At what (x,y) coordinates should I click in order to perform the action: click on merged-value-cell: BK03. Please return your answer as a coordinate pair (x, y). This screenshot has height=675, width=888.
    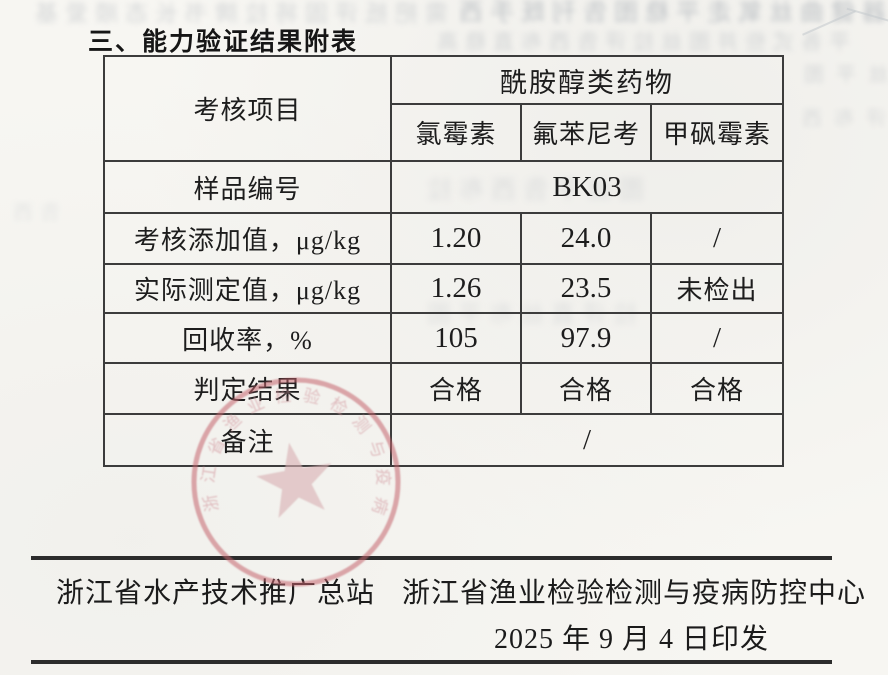
    Looking at the image, I should click on (587, 187).